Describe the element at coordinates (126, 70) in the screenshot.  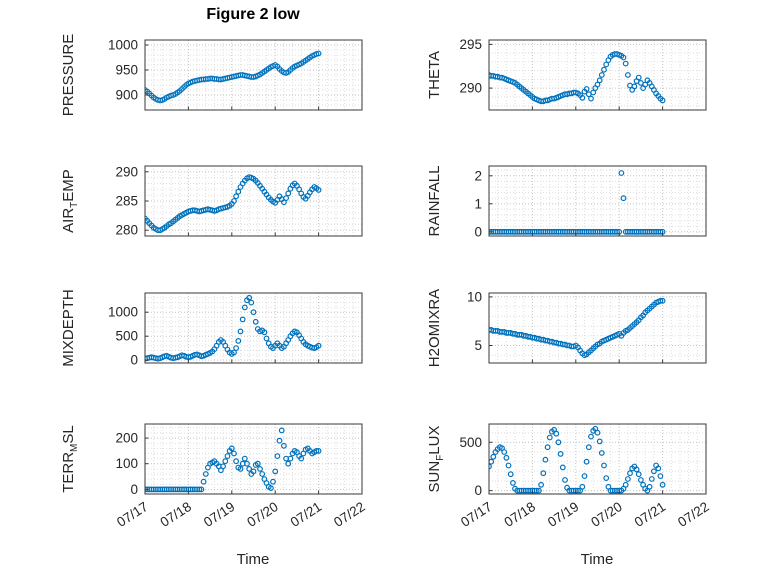
I see `y-tick-label: 950` at that location.